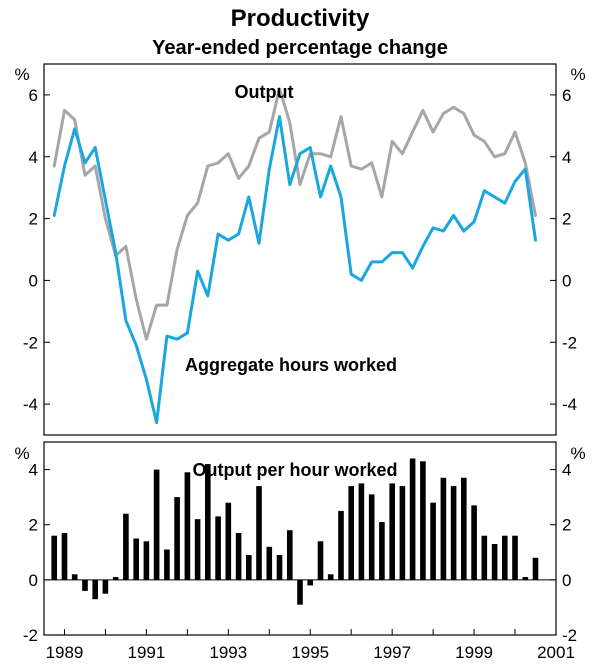 Image resolution: width=600 pixels, height=666 pixels. I want to click on top-ytick-left: 0, so click(33, 280).